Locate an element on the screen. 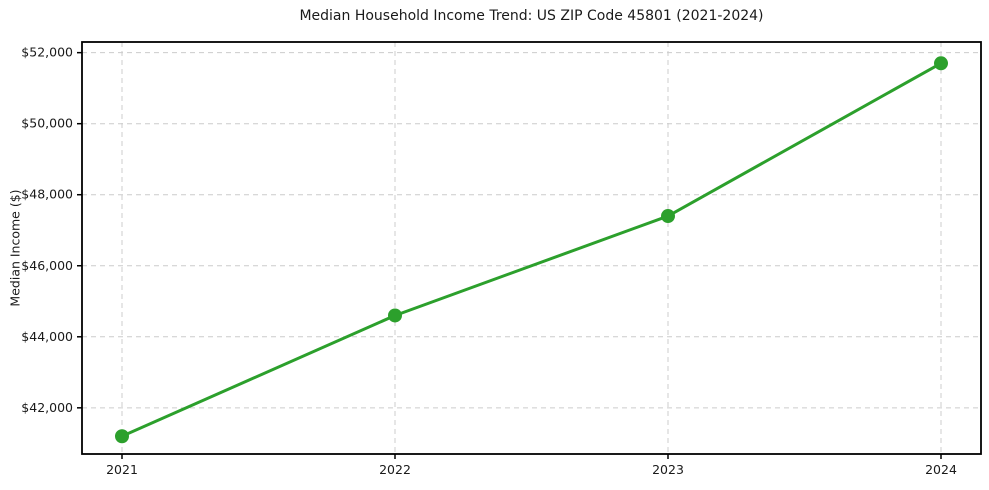  y-tick-label: $44,000 is located at coordinates (47, 336).